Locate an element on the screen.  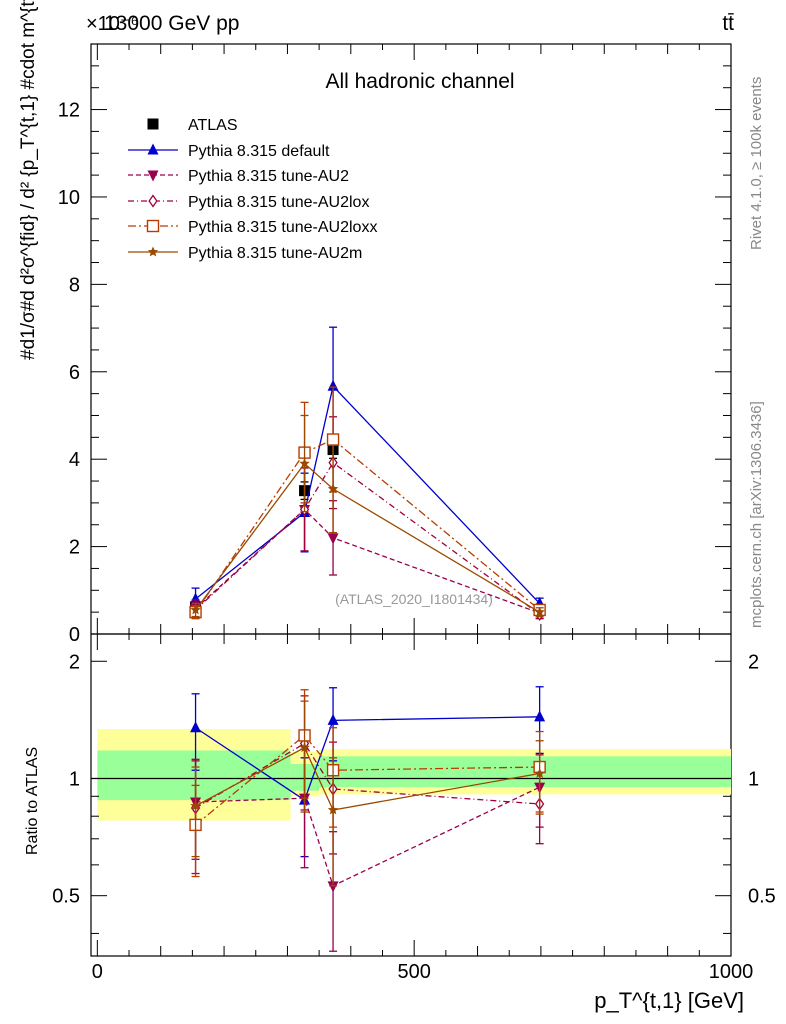
series-au2lox is located at coordinates (367, 518).